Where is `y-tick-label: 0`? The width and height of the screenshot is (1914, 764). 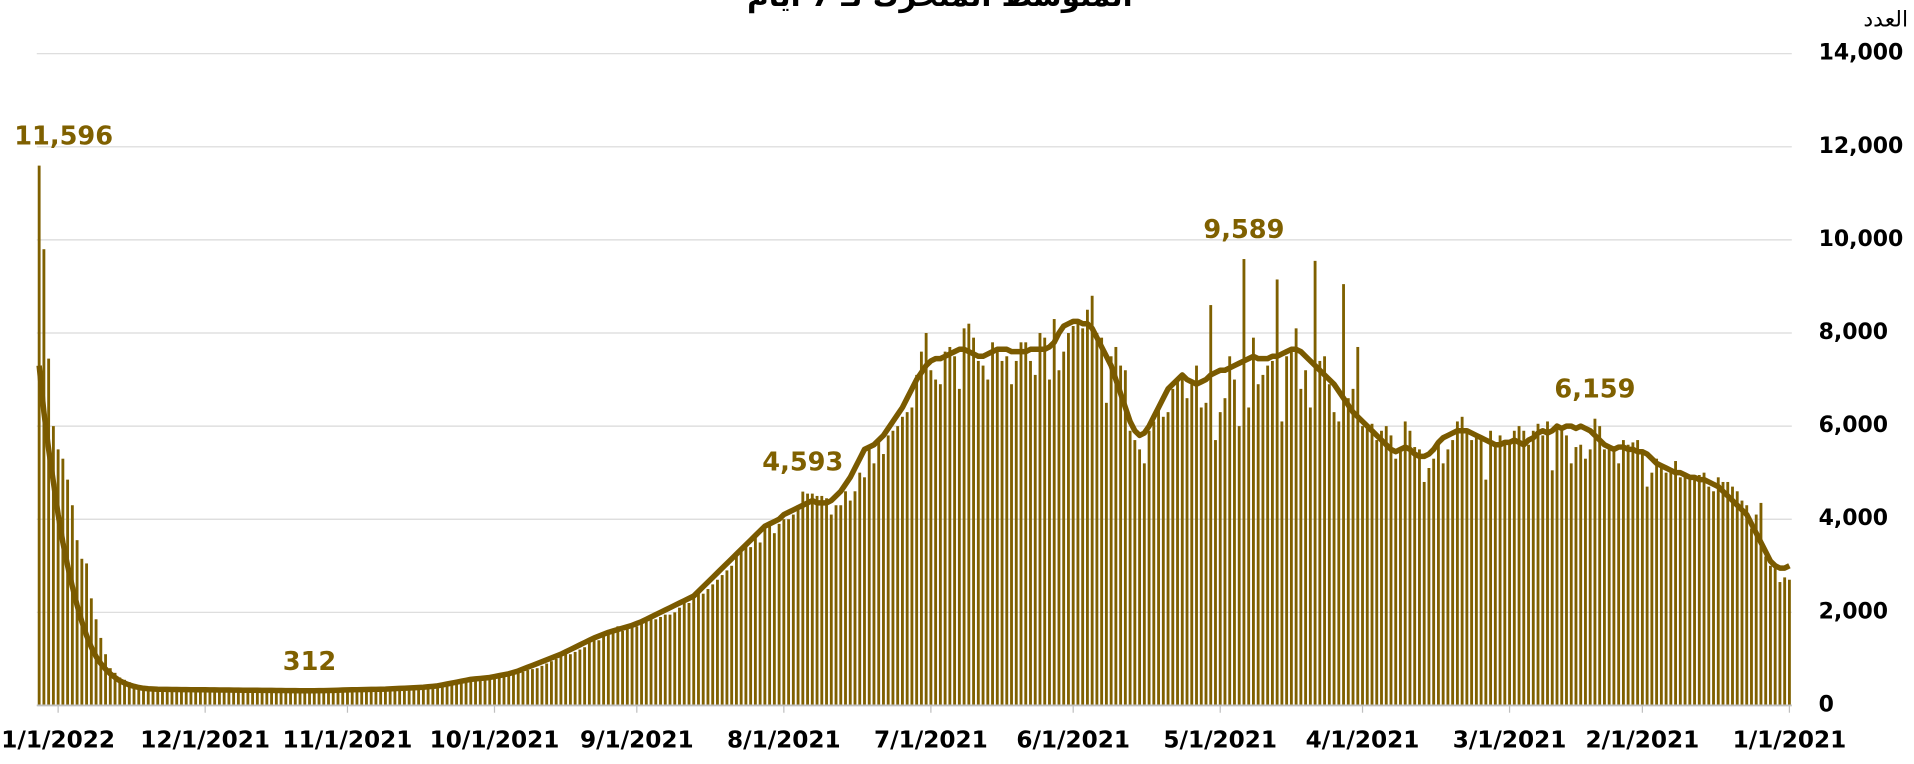
y-tick-label: 0 is located at coordinates (1826, 704).